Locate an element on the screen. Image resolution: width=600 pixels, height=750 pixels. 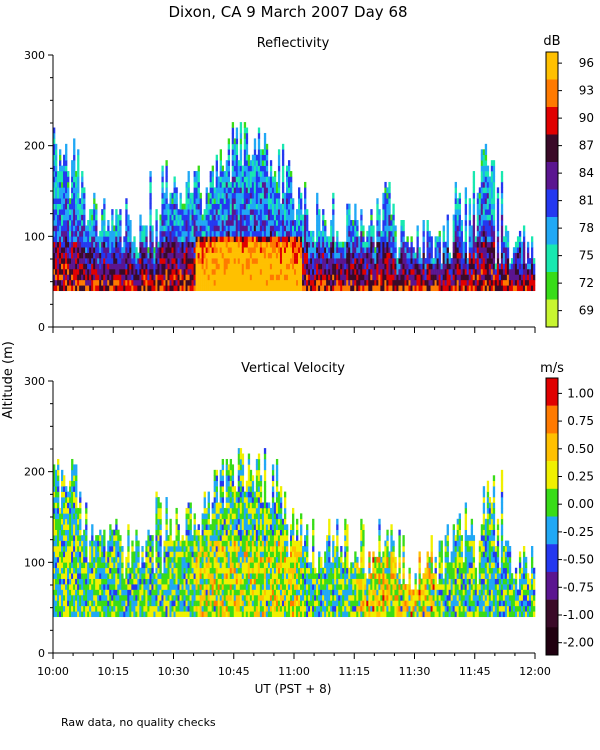
x-axis-label: UT (PST + 8) is located at coordinates (293, 689).